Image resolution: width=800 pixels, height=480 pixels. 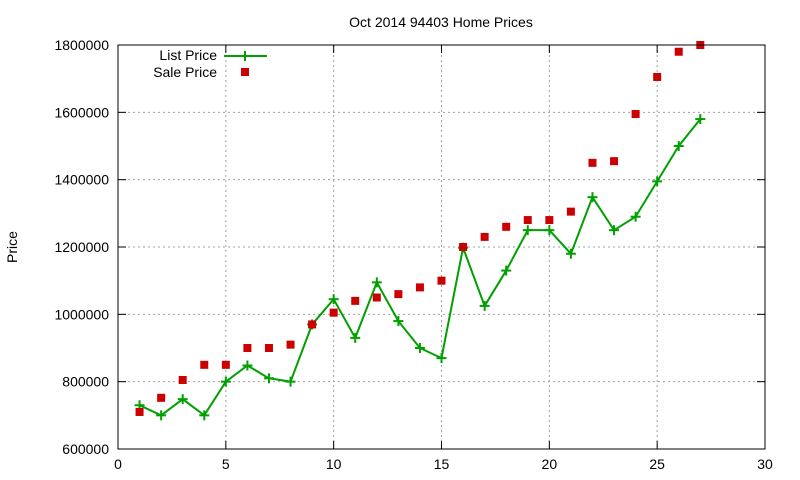 What do you see at coordinates (226, 464) in the screenshot?
I see `x-tick-label: 5` at bounding box center [226, 464].